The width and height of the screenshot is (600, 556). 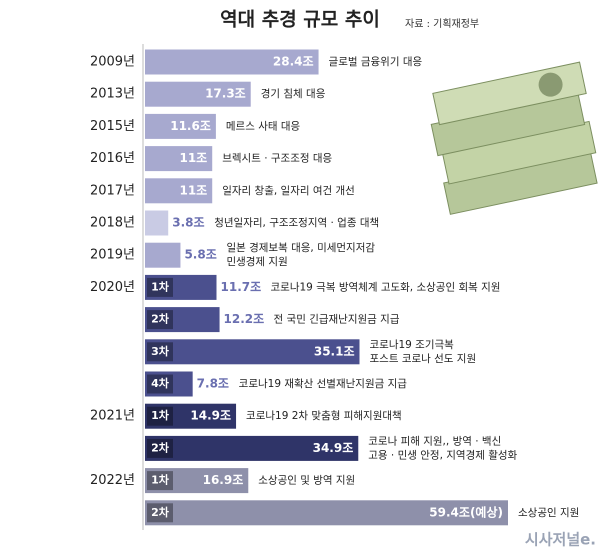 What do you see at coordinates (412, 345) in the screenshot?
I see `annotation: 코로나19 조기극복` at bounding box center [412, 345].